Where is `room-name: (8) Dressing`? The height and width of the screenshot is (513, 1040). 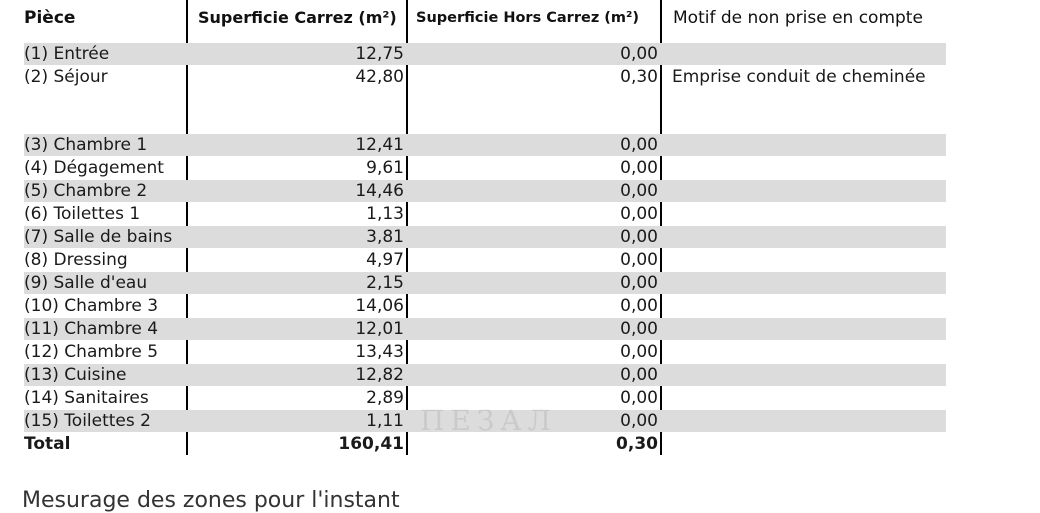
room-name: (8) Dressing is located at coordinates (76, 260).